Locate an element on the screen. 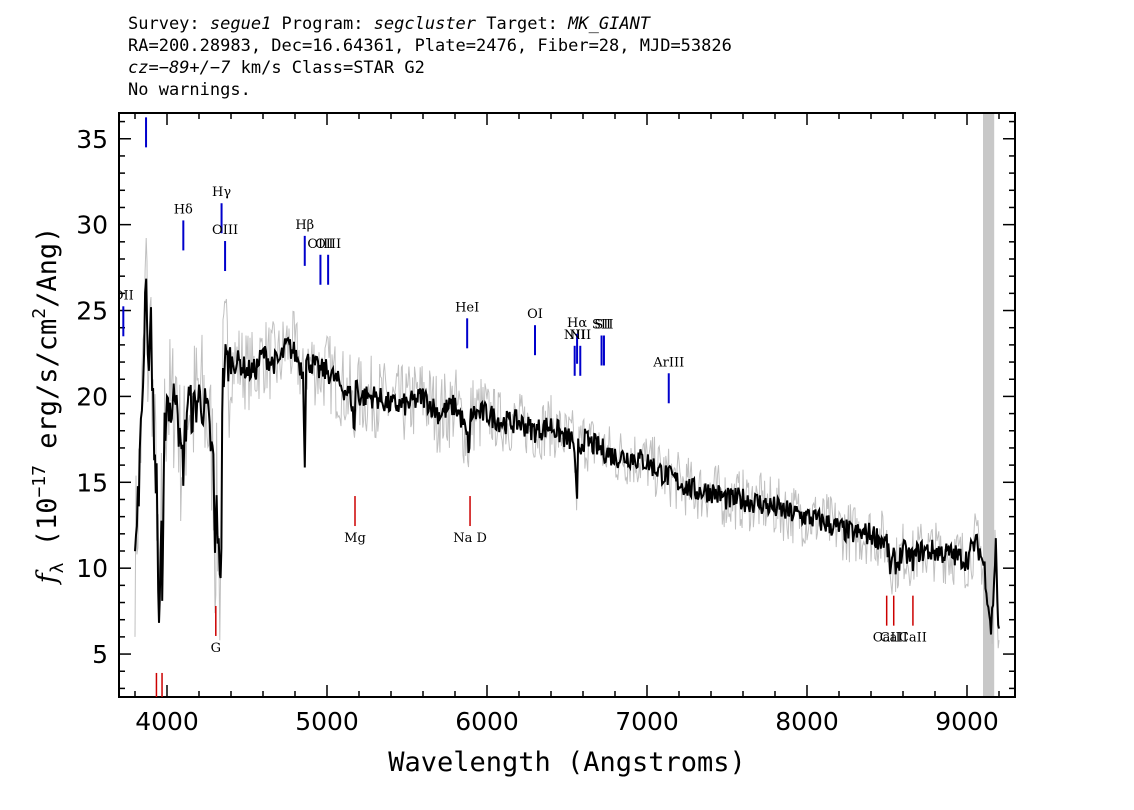  y-tick-label: 10 is located at coordinates (92, 568).